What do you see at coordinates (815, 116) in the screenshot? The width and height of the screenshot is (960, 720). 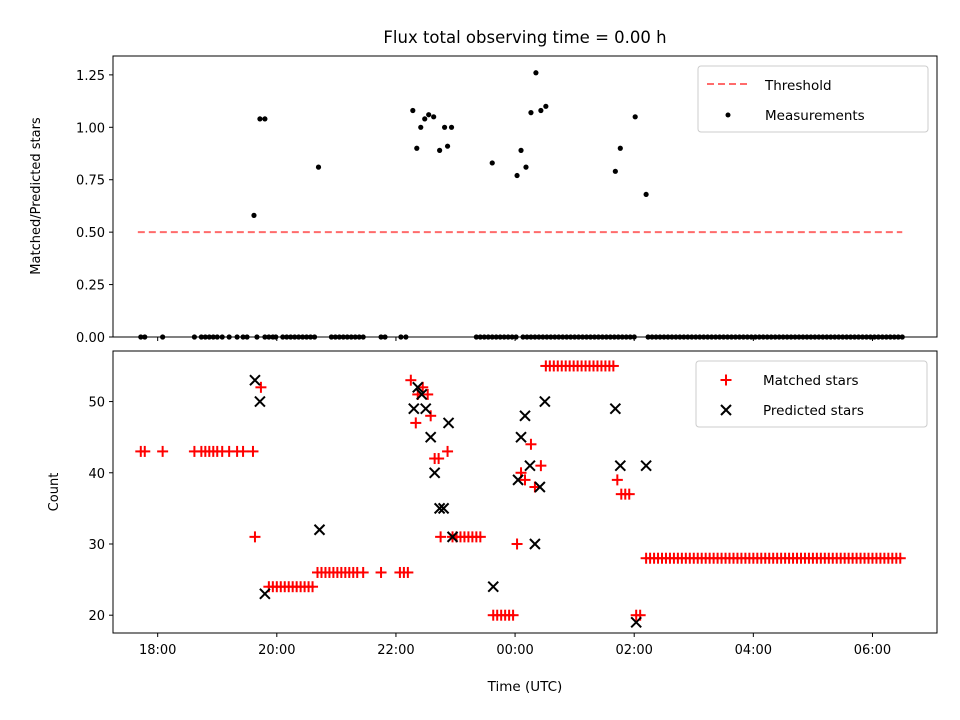 I see `legend-measurements-label: Measurements` at bounding box center [815, 116].